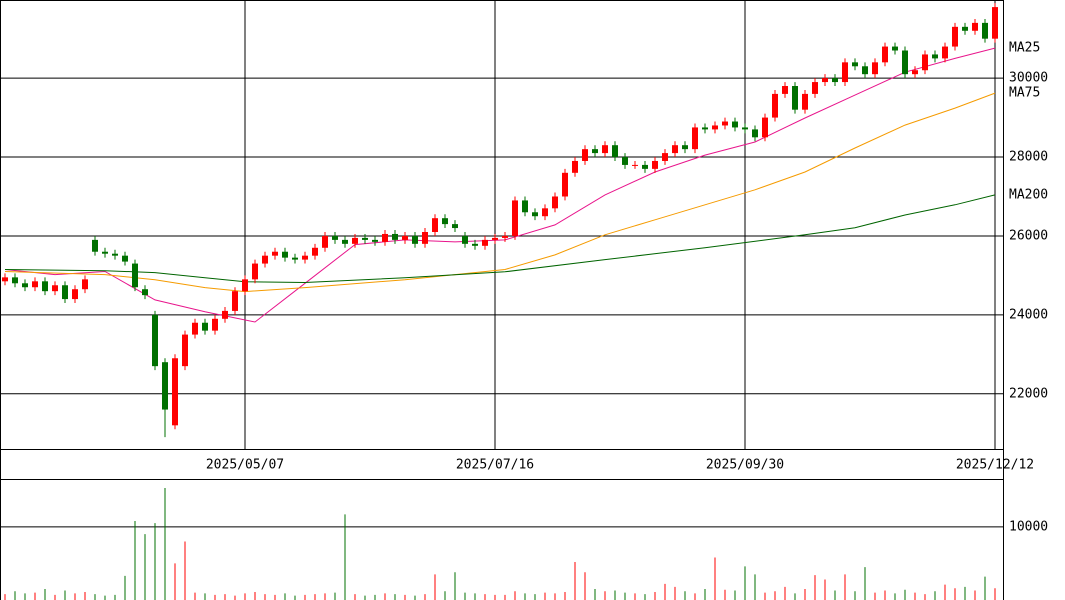 Image resolution: width=1065 pixels, height=600 pixels. What do you see at coordinates (745, 465) in the screenshot?
I see `x-tick-label: 2025/09/30` at bounding box center [745, 465].